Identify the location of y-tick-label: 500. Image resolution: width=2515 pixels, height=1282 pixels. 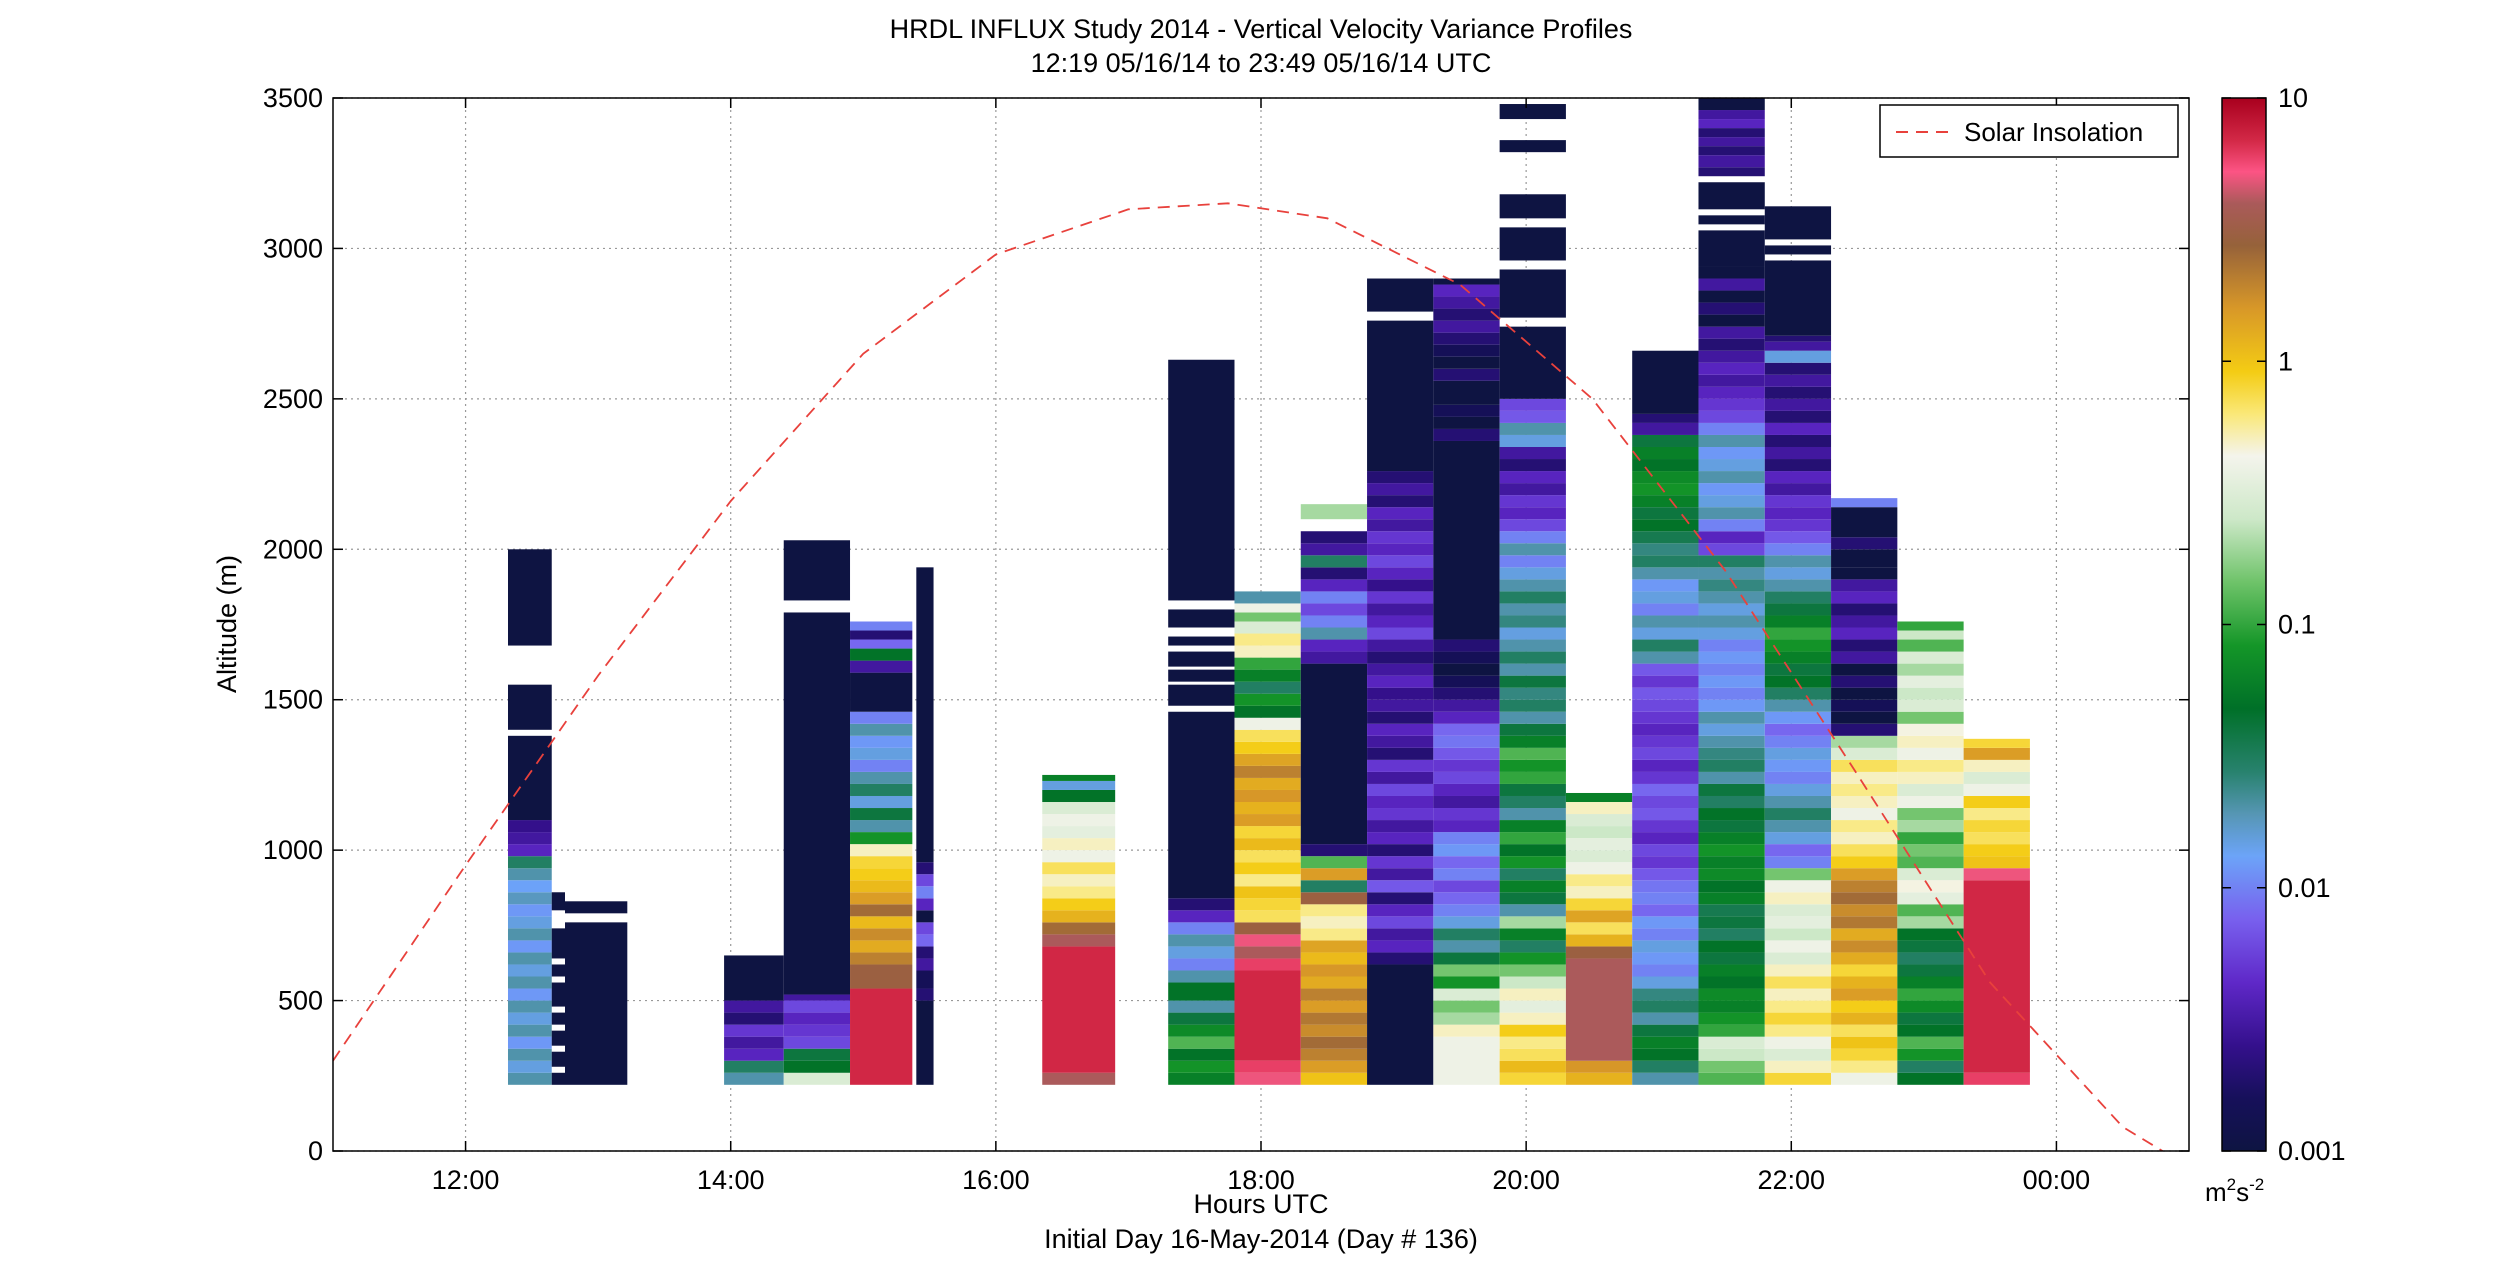
(300, 1001).